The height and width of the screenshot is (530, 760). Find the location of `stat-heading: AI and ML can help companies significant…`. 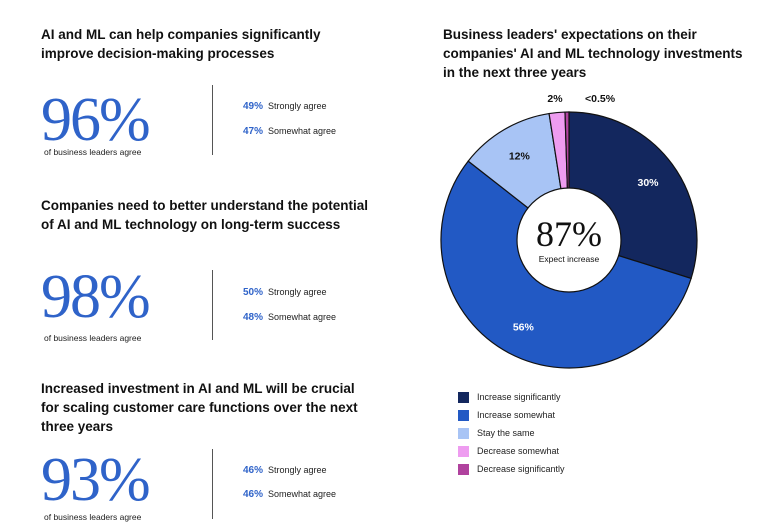

stat-heading: AI and ML can help companies significant… is located at coordinates (181, 44).